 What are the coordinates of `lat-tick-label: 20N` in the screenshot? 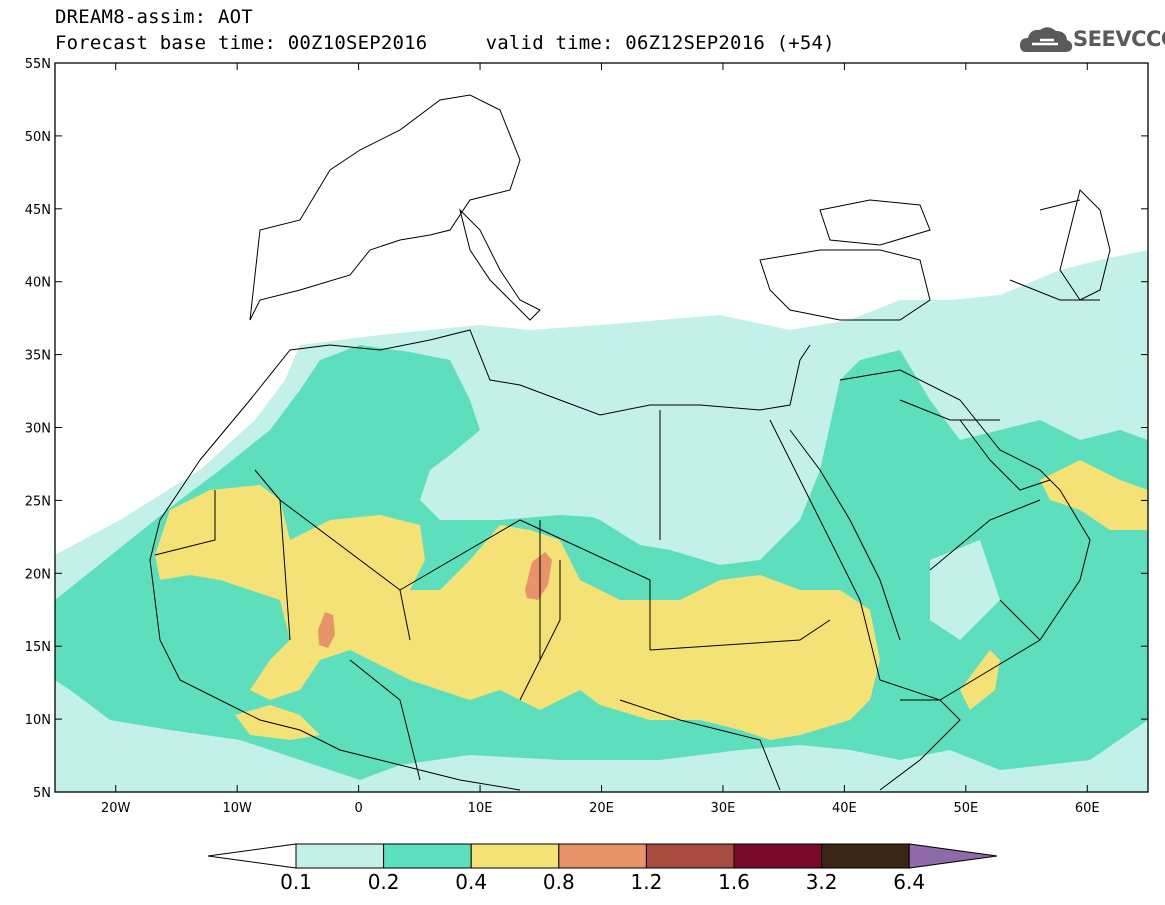 It's located at (38, 574).